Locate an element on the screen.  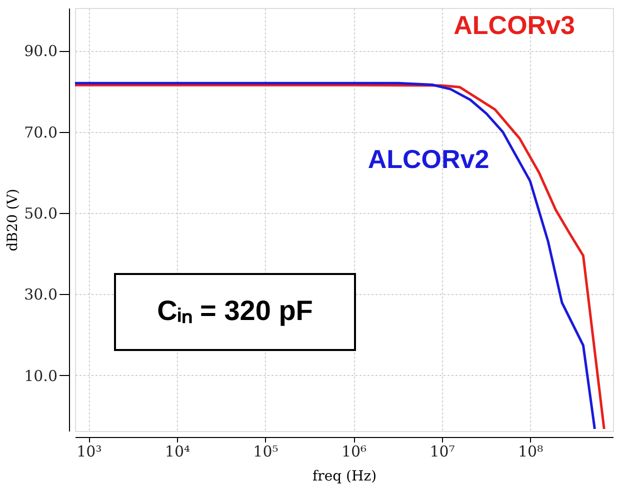
x-axis-title: freq (Hz) is located at coordinates (344, 476).